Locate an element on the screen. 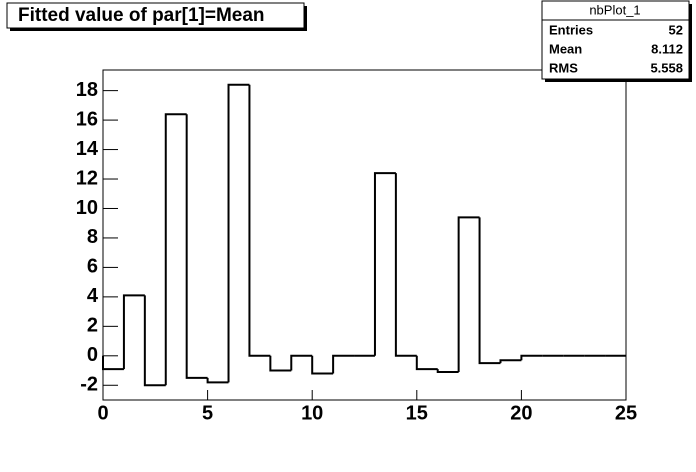  stats-label: Mean is located at coordinates (565, 48).